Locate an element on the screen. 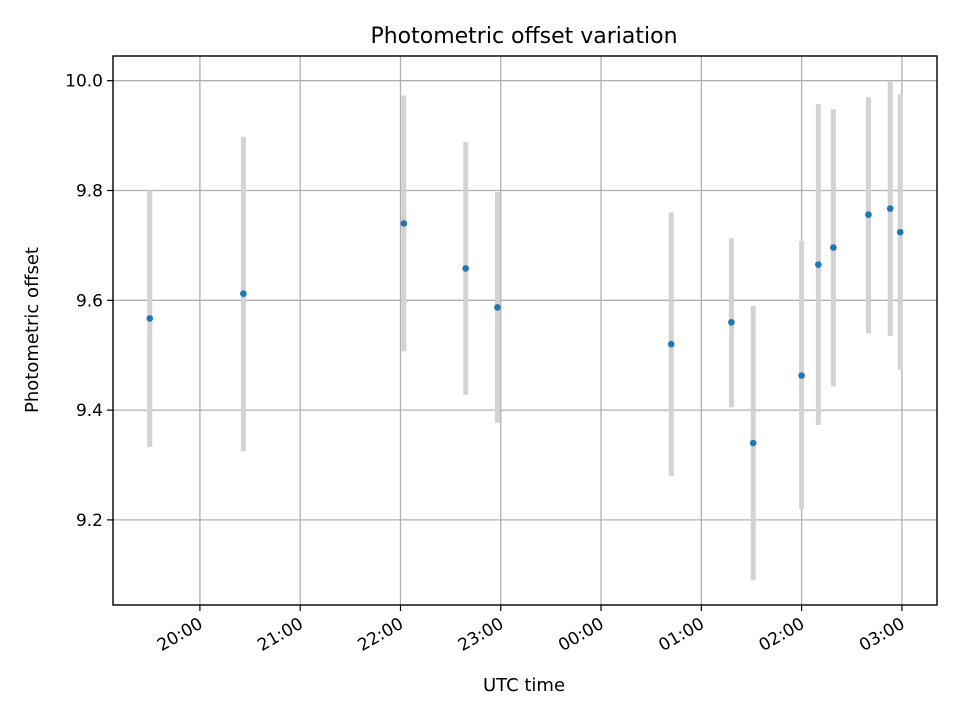 This screenshot has width=960, height=720. y-tick-label: 9.2 is located at coordinates (89, 521).